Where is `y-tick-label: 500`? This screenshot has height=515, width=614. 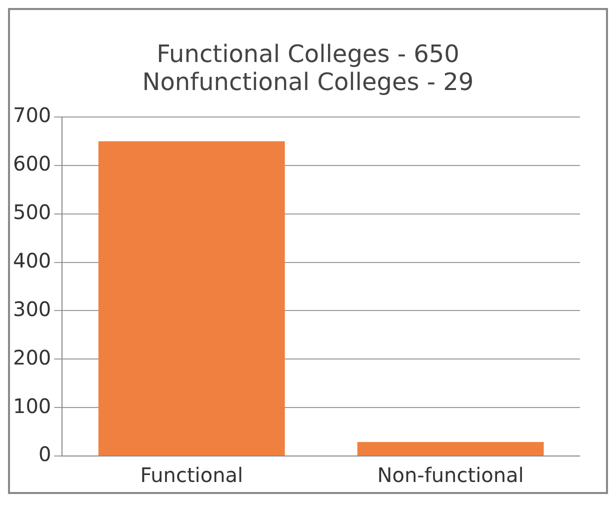 y-tick-label: 500 is located at coordinates (32, 212).